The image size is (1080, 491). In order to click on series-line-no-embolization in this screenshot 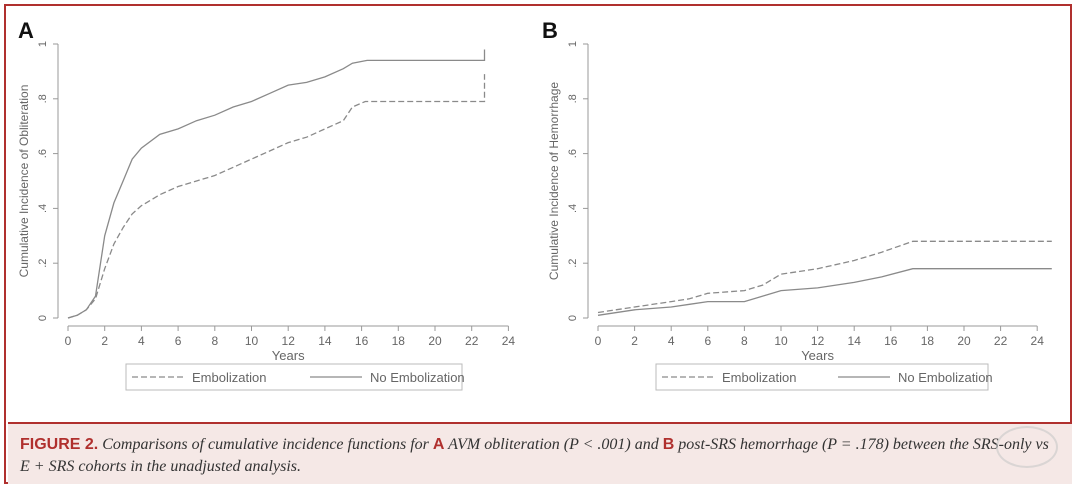, I will do `click(824, 292)`.